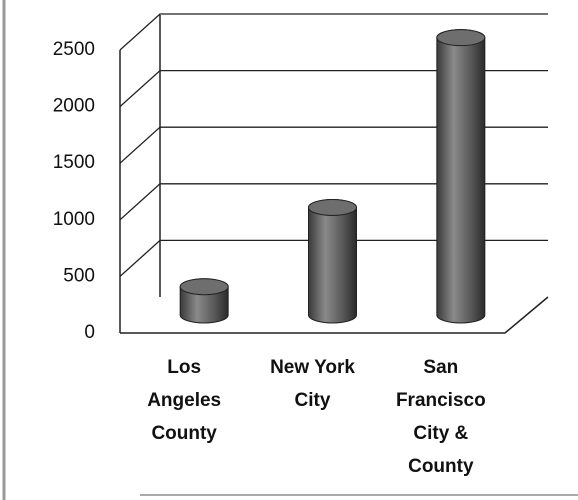  What do you see at coordinates (89, 332) in the screenshot?
I see `y-tick-label: 0` at bounding box center [89, 332].